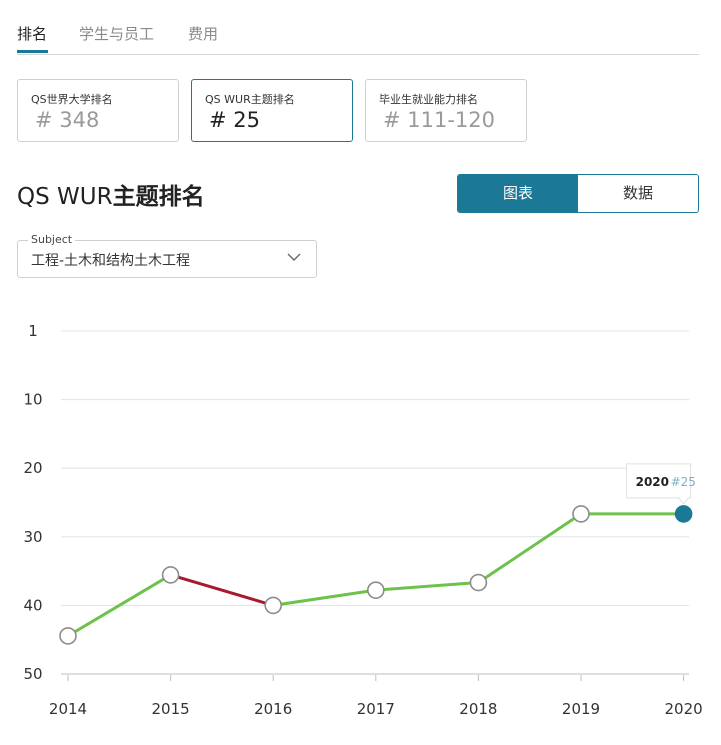 This screenshot has height=745, width=721. Describe the element at coordinates (376, 709) in the screenshot. I see `x-tick-label: 2017` at that location.